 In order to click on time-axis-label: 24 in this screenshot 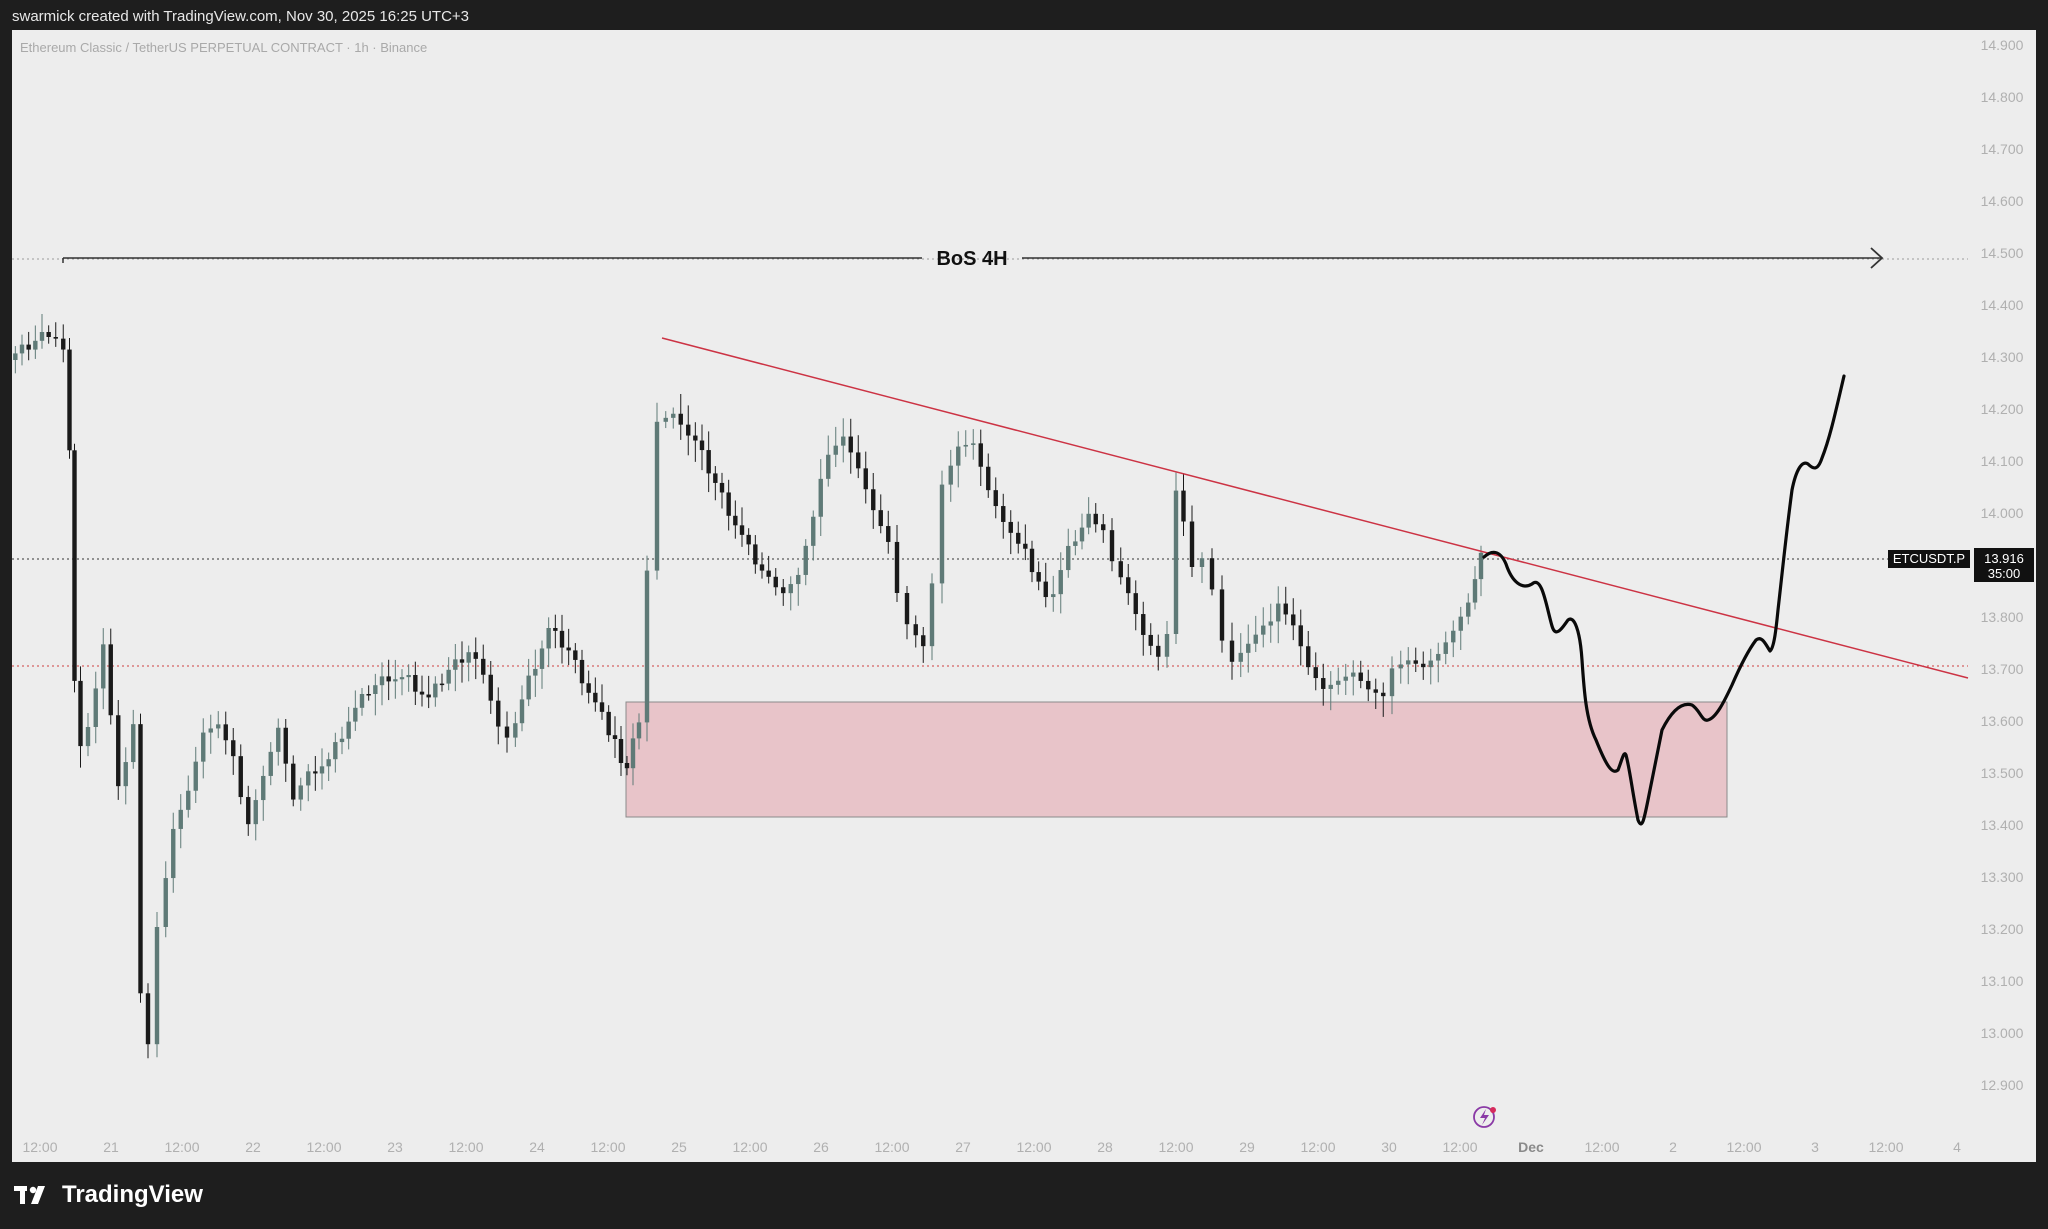, I will do `click(537, 1147)`.